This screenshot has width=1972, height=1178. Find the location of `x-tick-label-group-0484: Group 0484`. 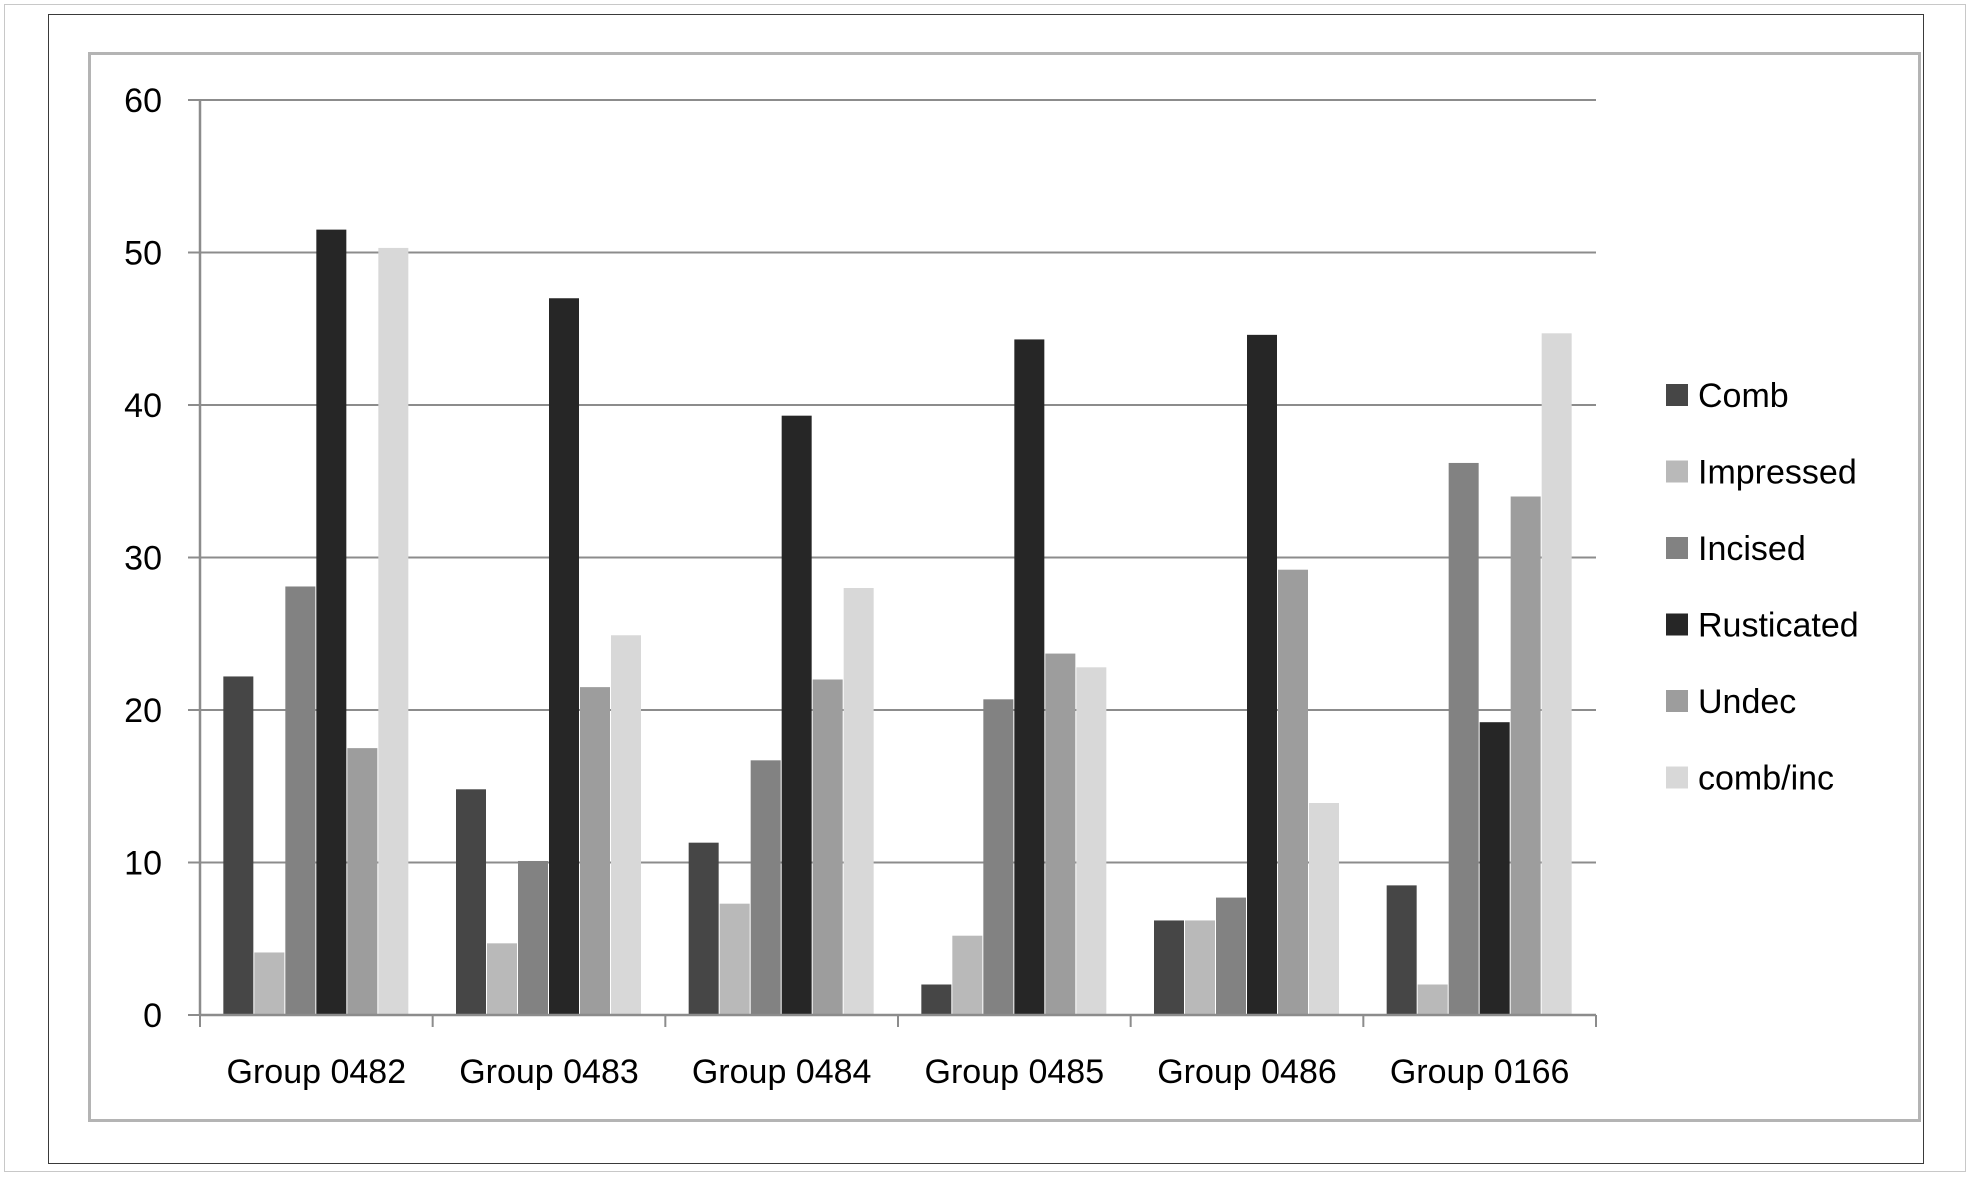

x-tick-label-group-0484: Group 0484 is located at coordinates (782, 1072).